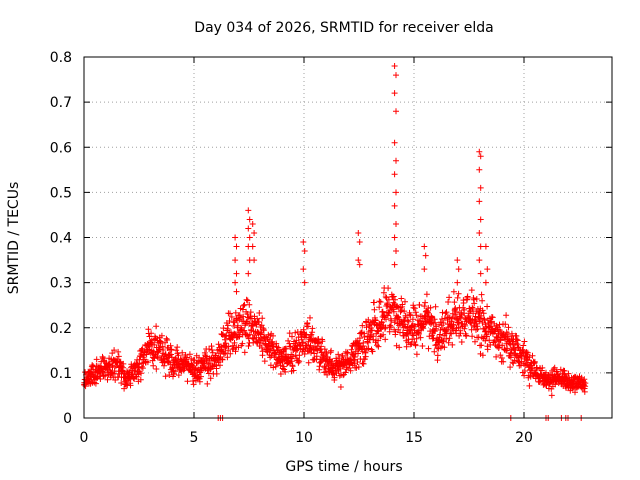 The height and width of the screenshot is (480, 640). What do you see at coordinates (61, 103) in the screenshot?
I see `y-tick-label: 0.7` at bounding box center [61, 103].